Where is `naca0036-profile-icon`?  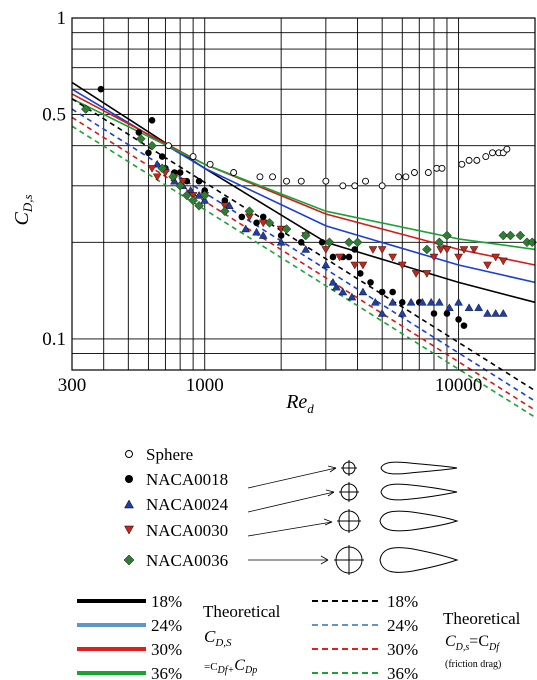
naca0036-profile-icon is located at coordinates (419, 560).